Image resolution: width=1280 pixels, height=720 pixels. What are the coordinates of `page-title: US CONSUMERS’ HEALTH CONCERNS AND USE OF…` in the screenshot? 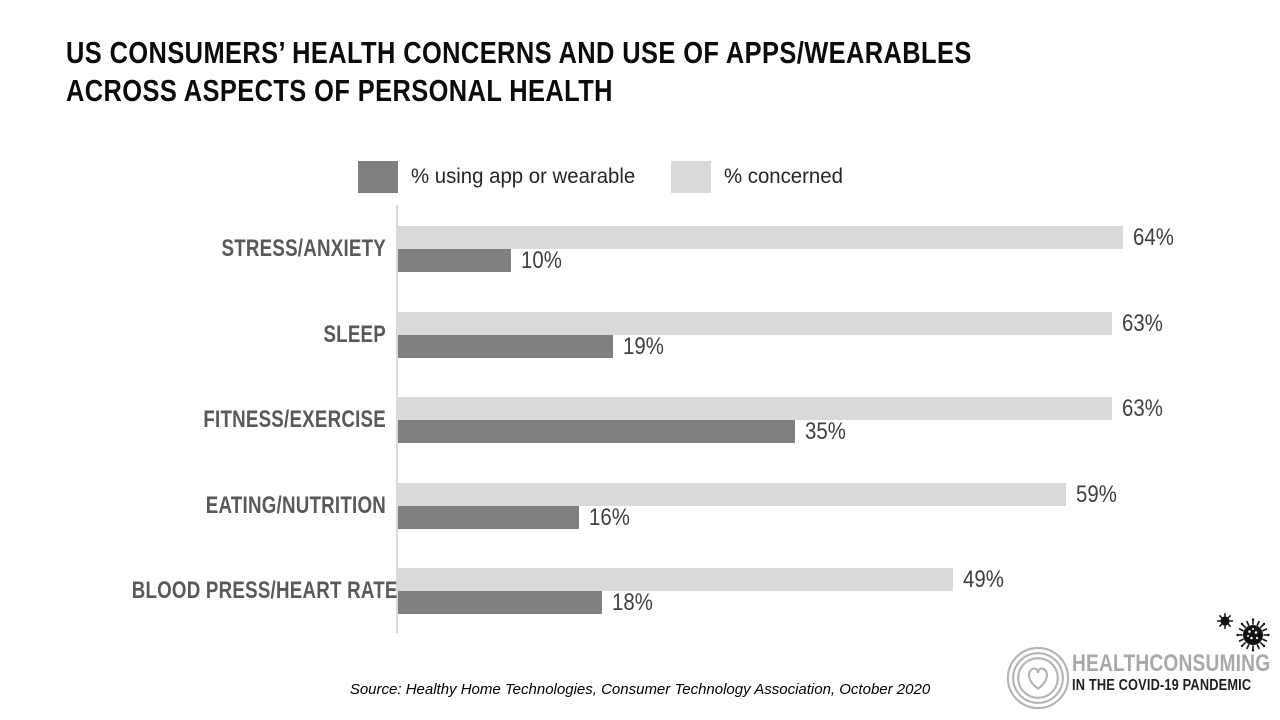 It's located at (519, 72).